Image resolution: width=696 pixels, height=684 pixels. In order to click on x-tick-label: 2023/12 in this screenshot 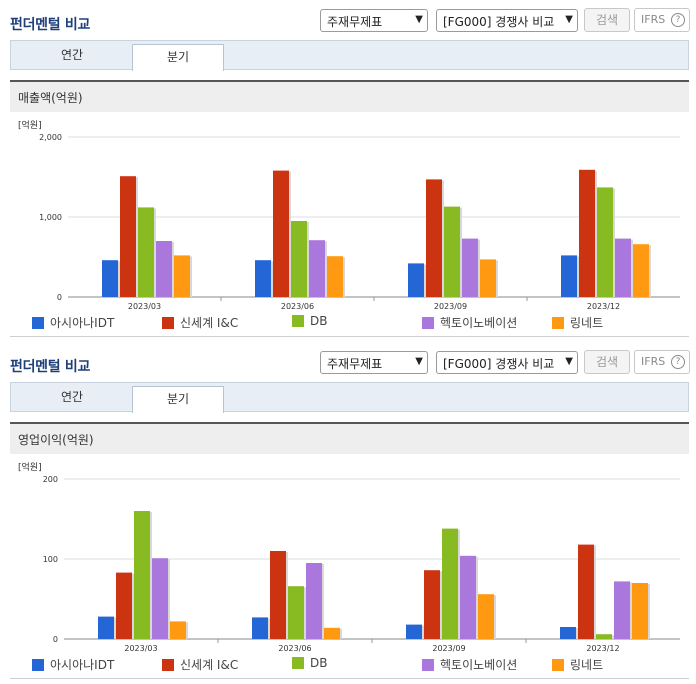, I will do `click(602, 648)`.